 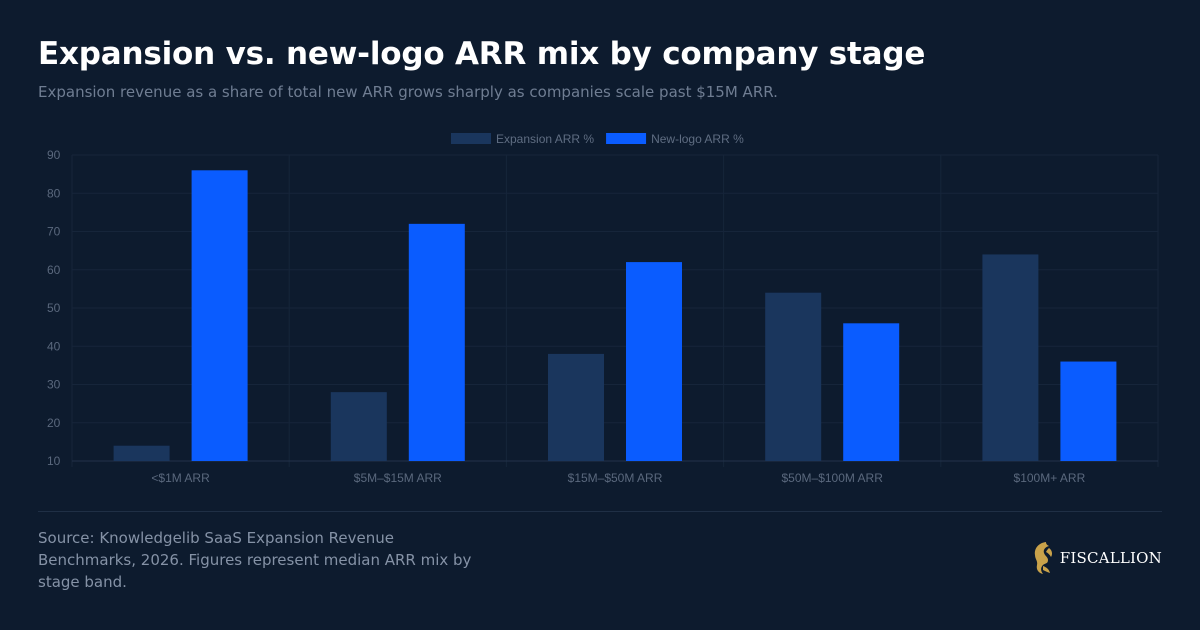 I want to click on y-tick-label: 90, so click(x=54, y=155).